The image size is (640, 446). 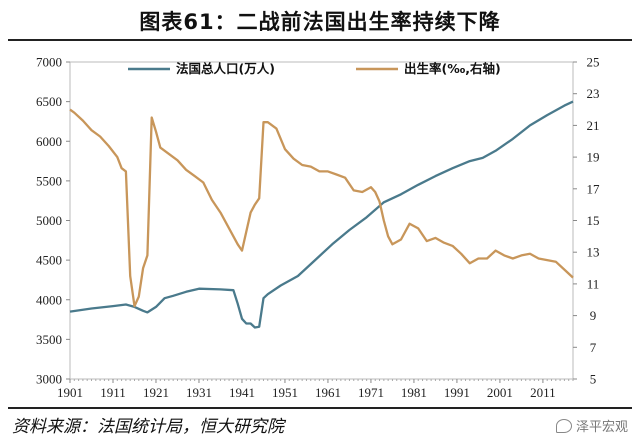 I want to click on figure-title: 图表61：二战前法国出生率持续下降, so click(x=320, y=22).